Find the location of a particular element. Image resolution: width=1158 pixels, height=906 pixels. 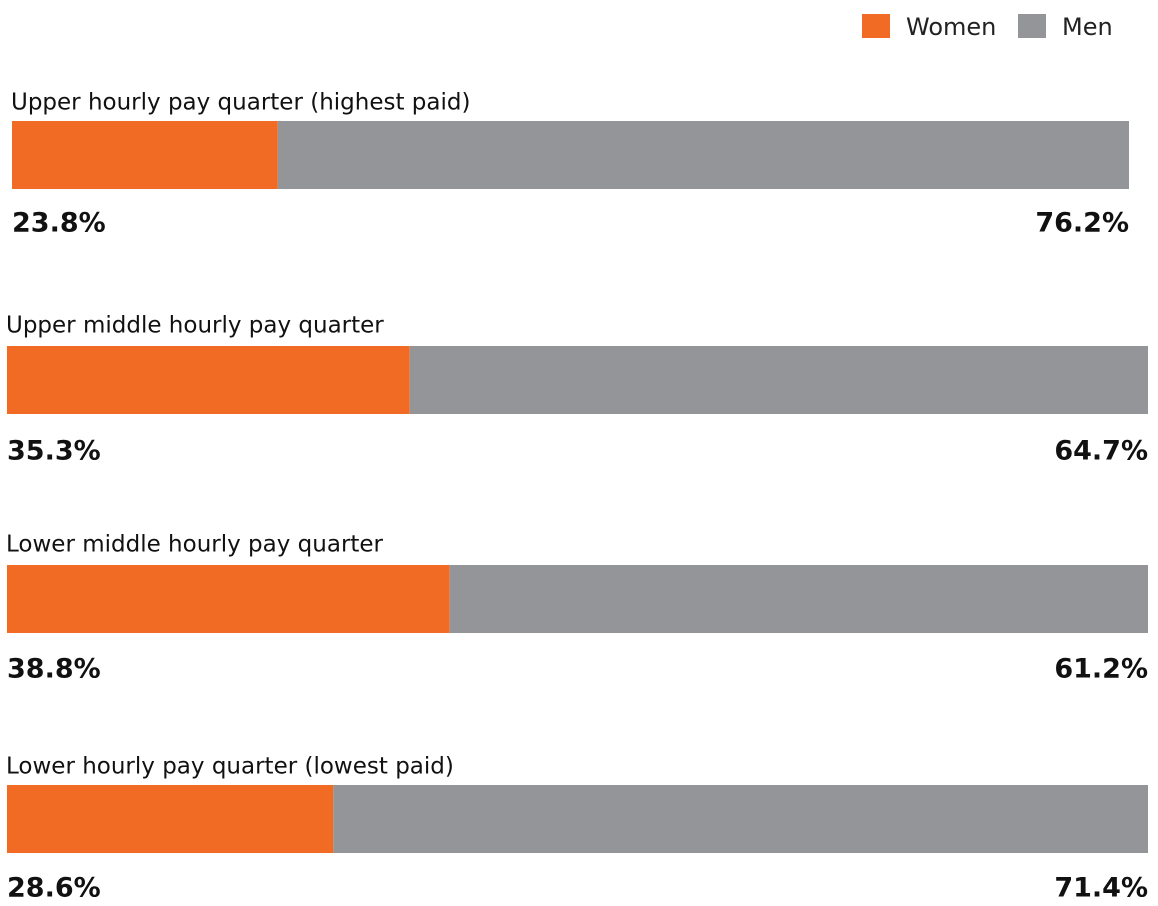

category-label: Upper middle hourly pay quarter is located at coordinates (195, 326).